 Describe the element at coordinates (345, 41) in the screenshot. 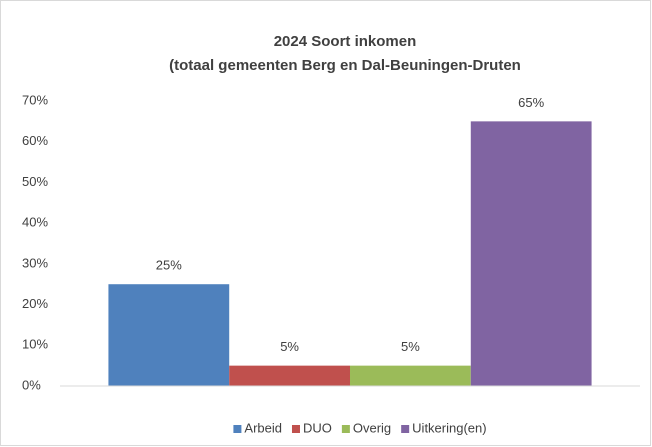

I see `chart-title: 2024 Soort inkomen` at that location.